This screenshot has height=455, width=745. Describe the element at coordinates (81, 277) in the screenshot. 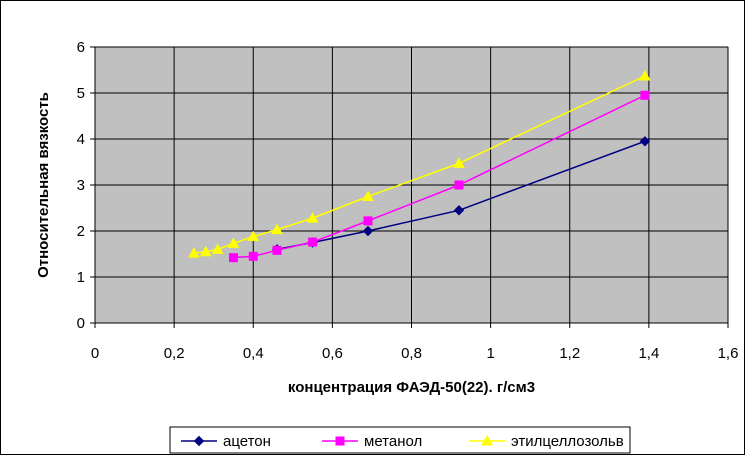

I see `y-tick-label: 1` at that location.